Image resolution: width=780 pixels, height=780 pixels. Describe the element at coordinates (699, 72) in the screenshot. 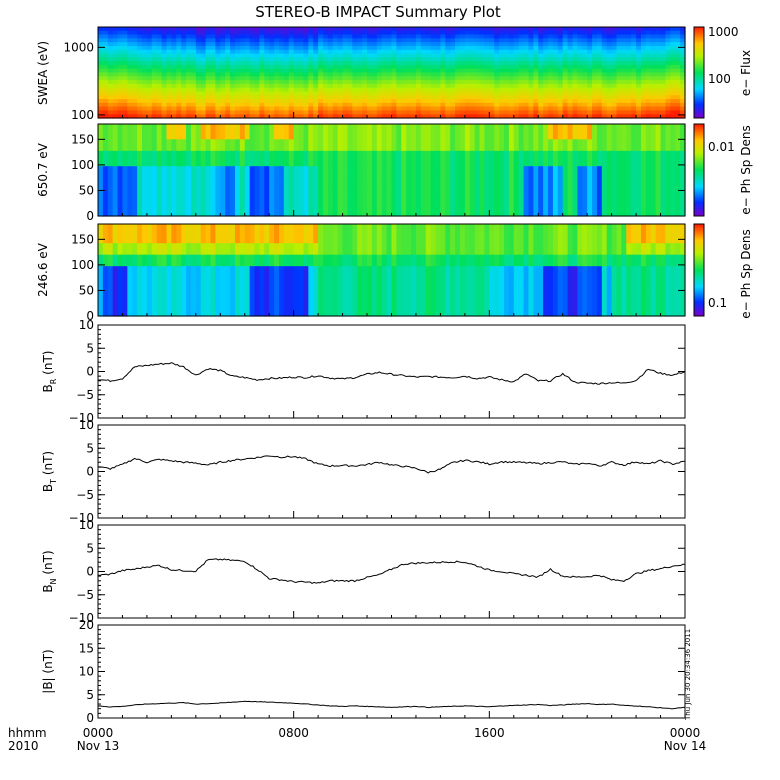

I see `swea-colorbar` at that location.